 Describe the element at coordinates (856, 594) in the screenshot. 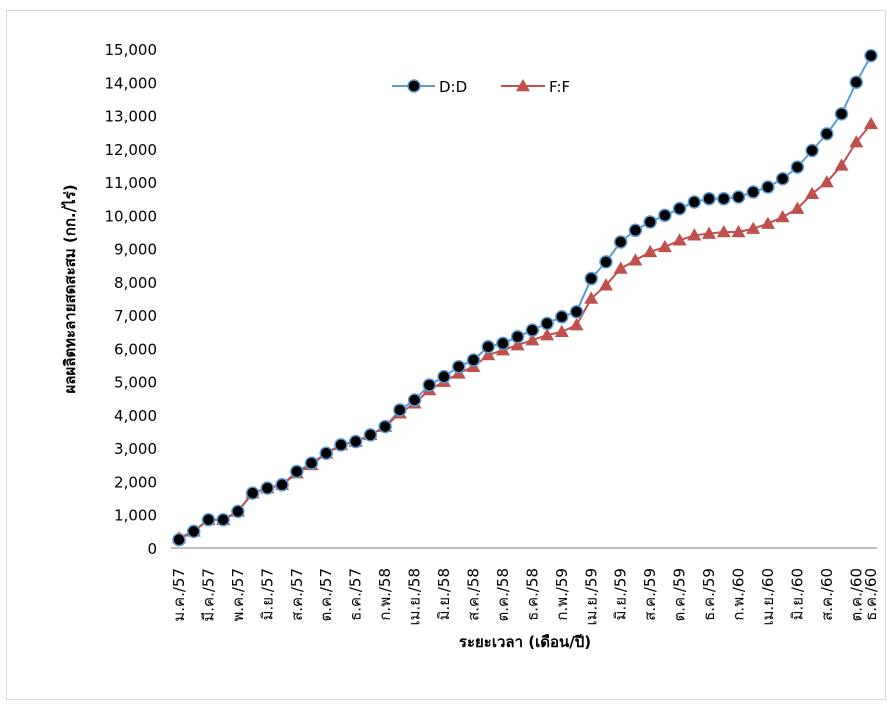

I see `x-tick-label: ต.ค./60` at that location.